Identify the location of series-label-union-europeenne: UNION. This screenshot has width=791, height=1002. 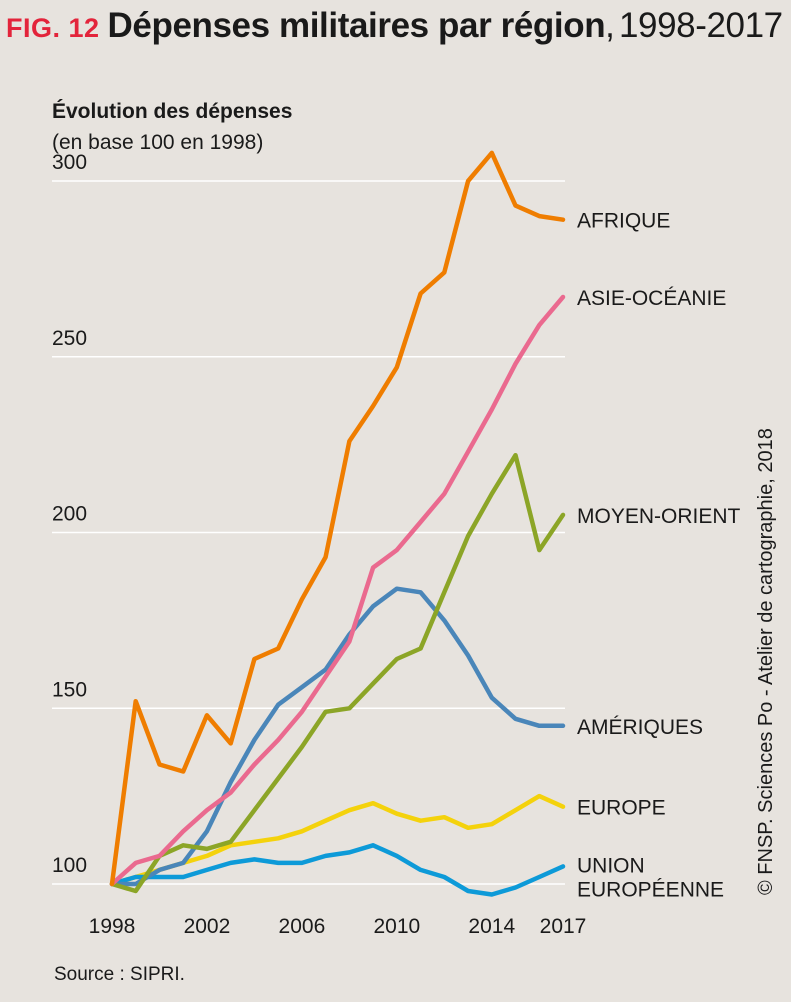
(611, 865).